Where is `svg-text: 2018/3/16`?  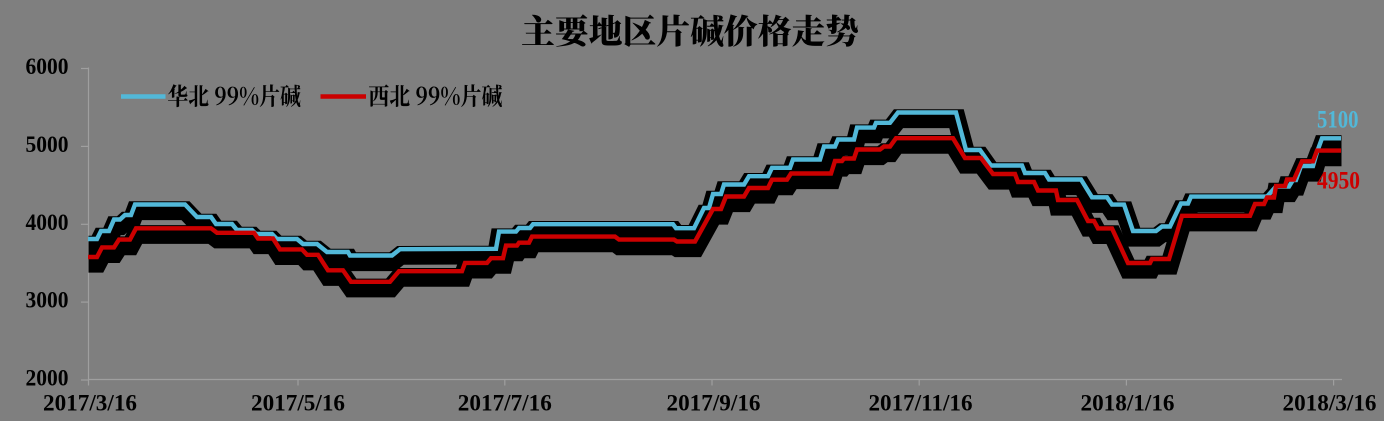 svg-text: 2018/3/16 is located at coordinates (1330, 402).